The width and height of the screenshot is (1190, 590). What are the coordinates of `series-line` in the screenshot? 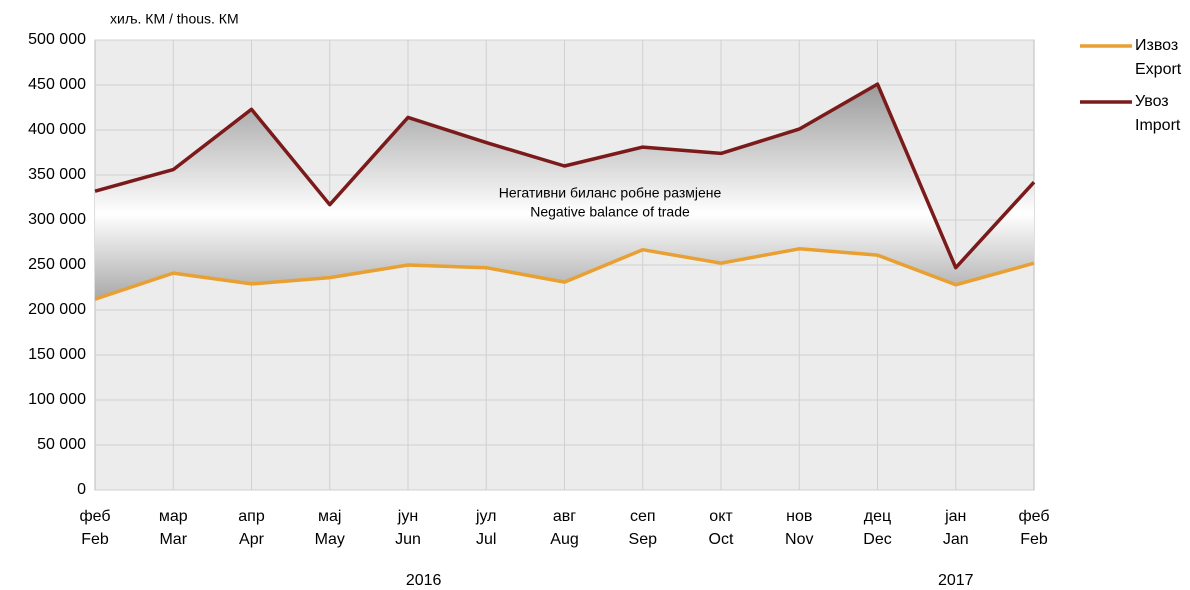 It's located at (564, 274).